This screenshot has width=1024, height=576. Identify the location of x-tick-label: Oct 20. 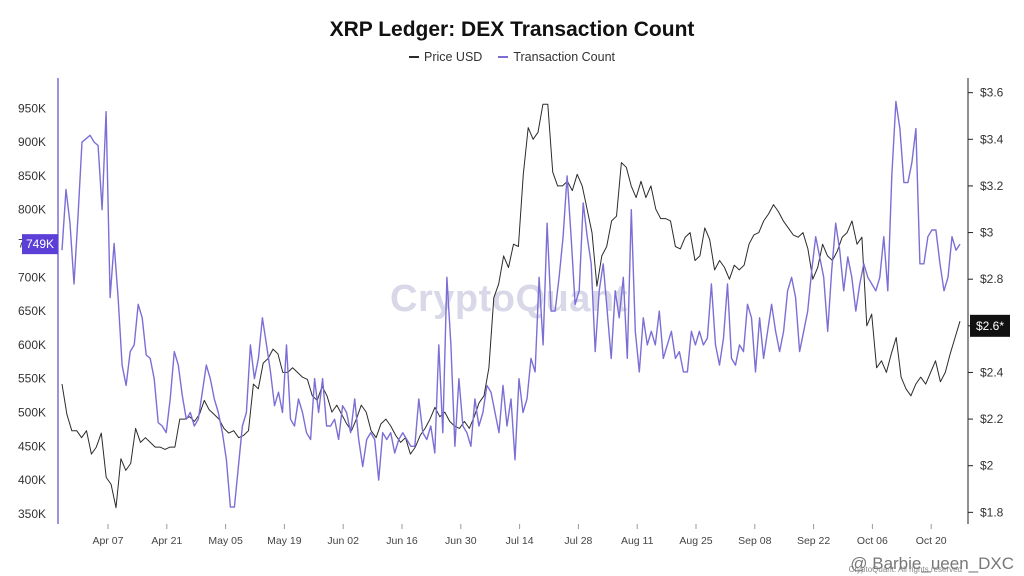
(931, 541).